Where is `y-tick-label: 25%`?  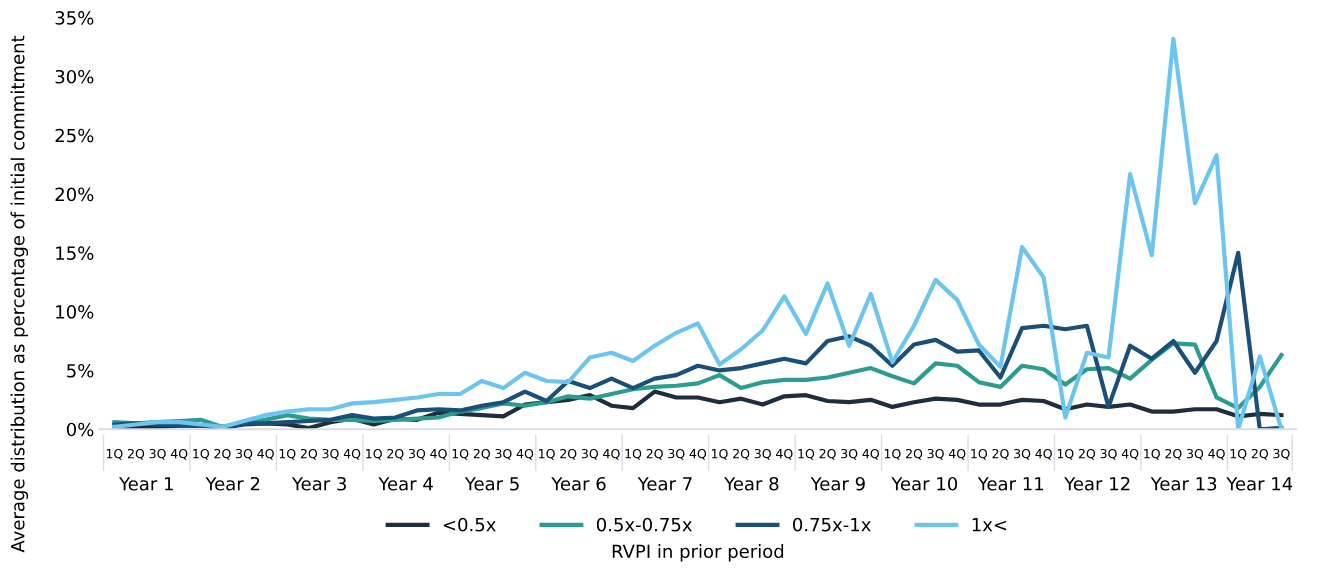
y-tick-label: 25% is located at coordinates (74, 135).